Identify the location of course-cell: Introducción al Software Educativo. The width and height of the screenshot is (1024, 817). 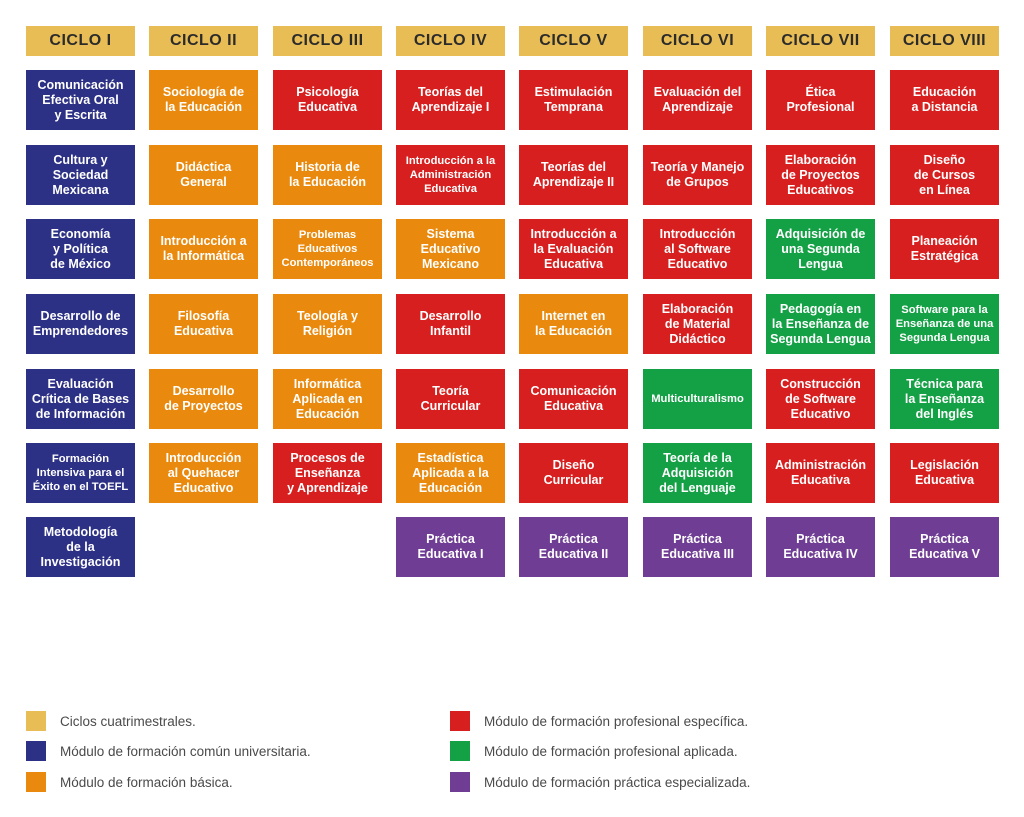
(697, 249).